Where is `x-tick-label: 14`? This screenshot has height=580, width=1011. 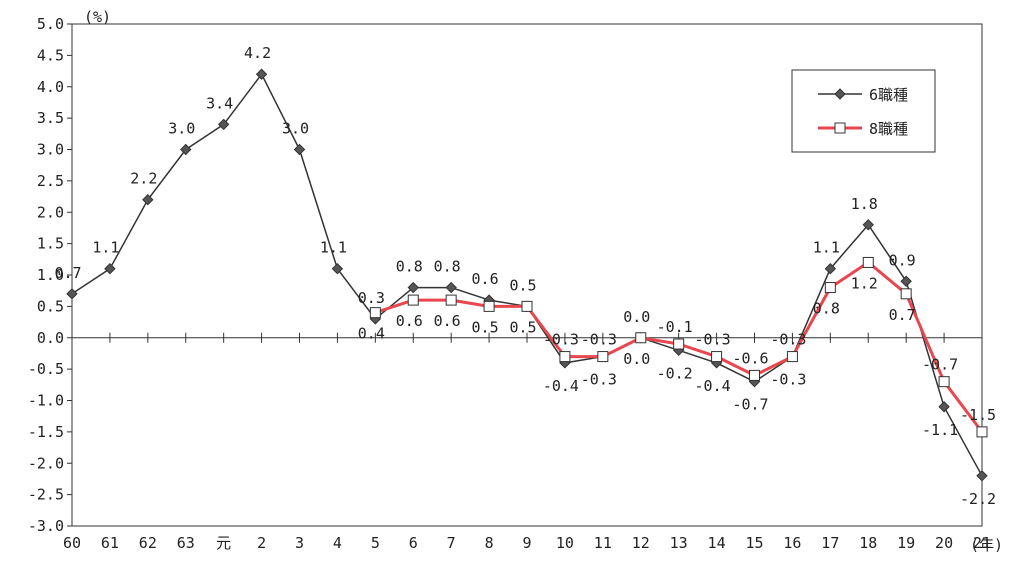
x-tick-label: 14 is located at coordinates (717, 543).